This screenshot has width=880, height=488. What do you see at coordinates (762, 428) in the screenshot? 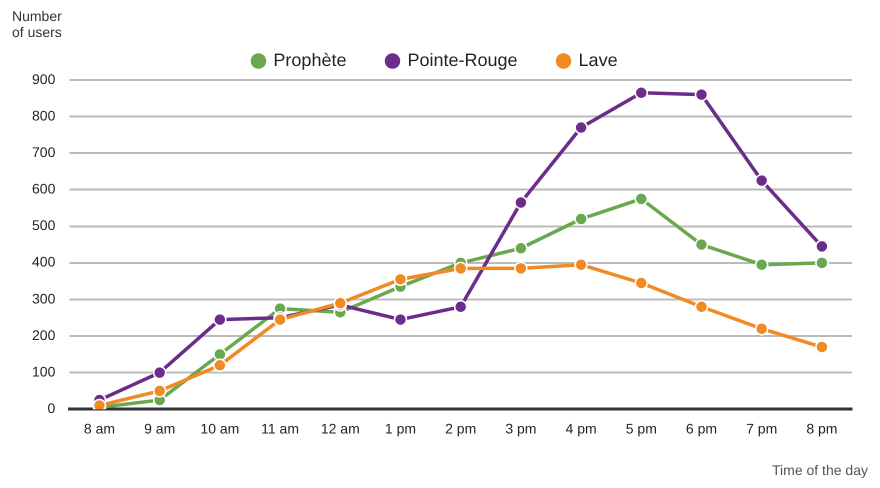
I see `x-tick-label: 7 pm` at bounding box center [762, 428].